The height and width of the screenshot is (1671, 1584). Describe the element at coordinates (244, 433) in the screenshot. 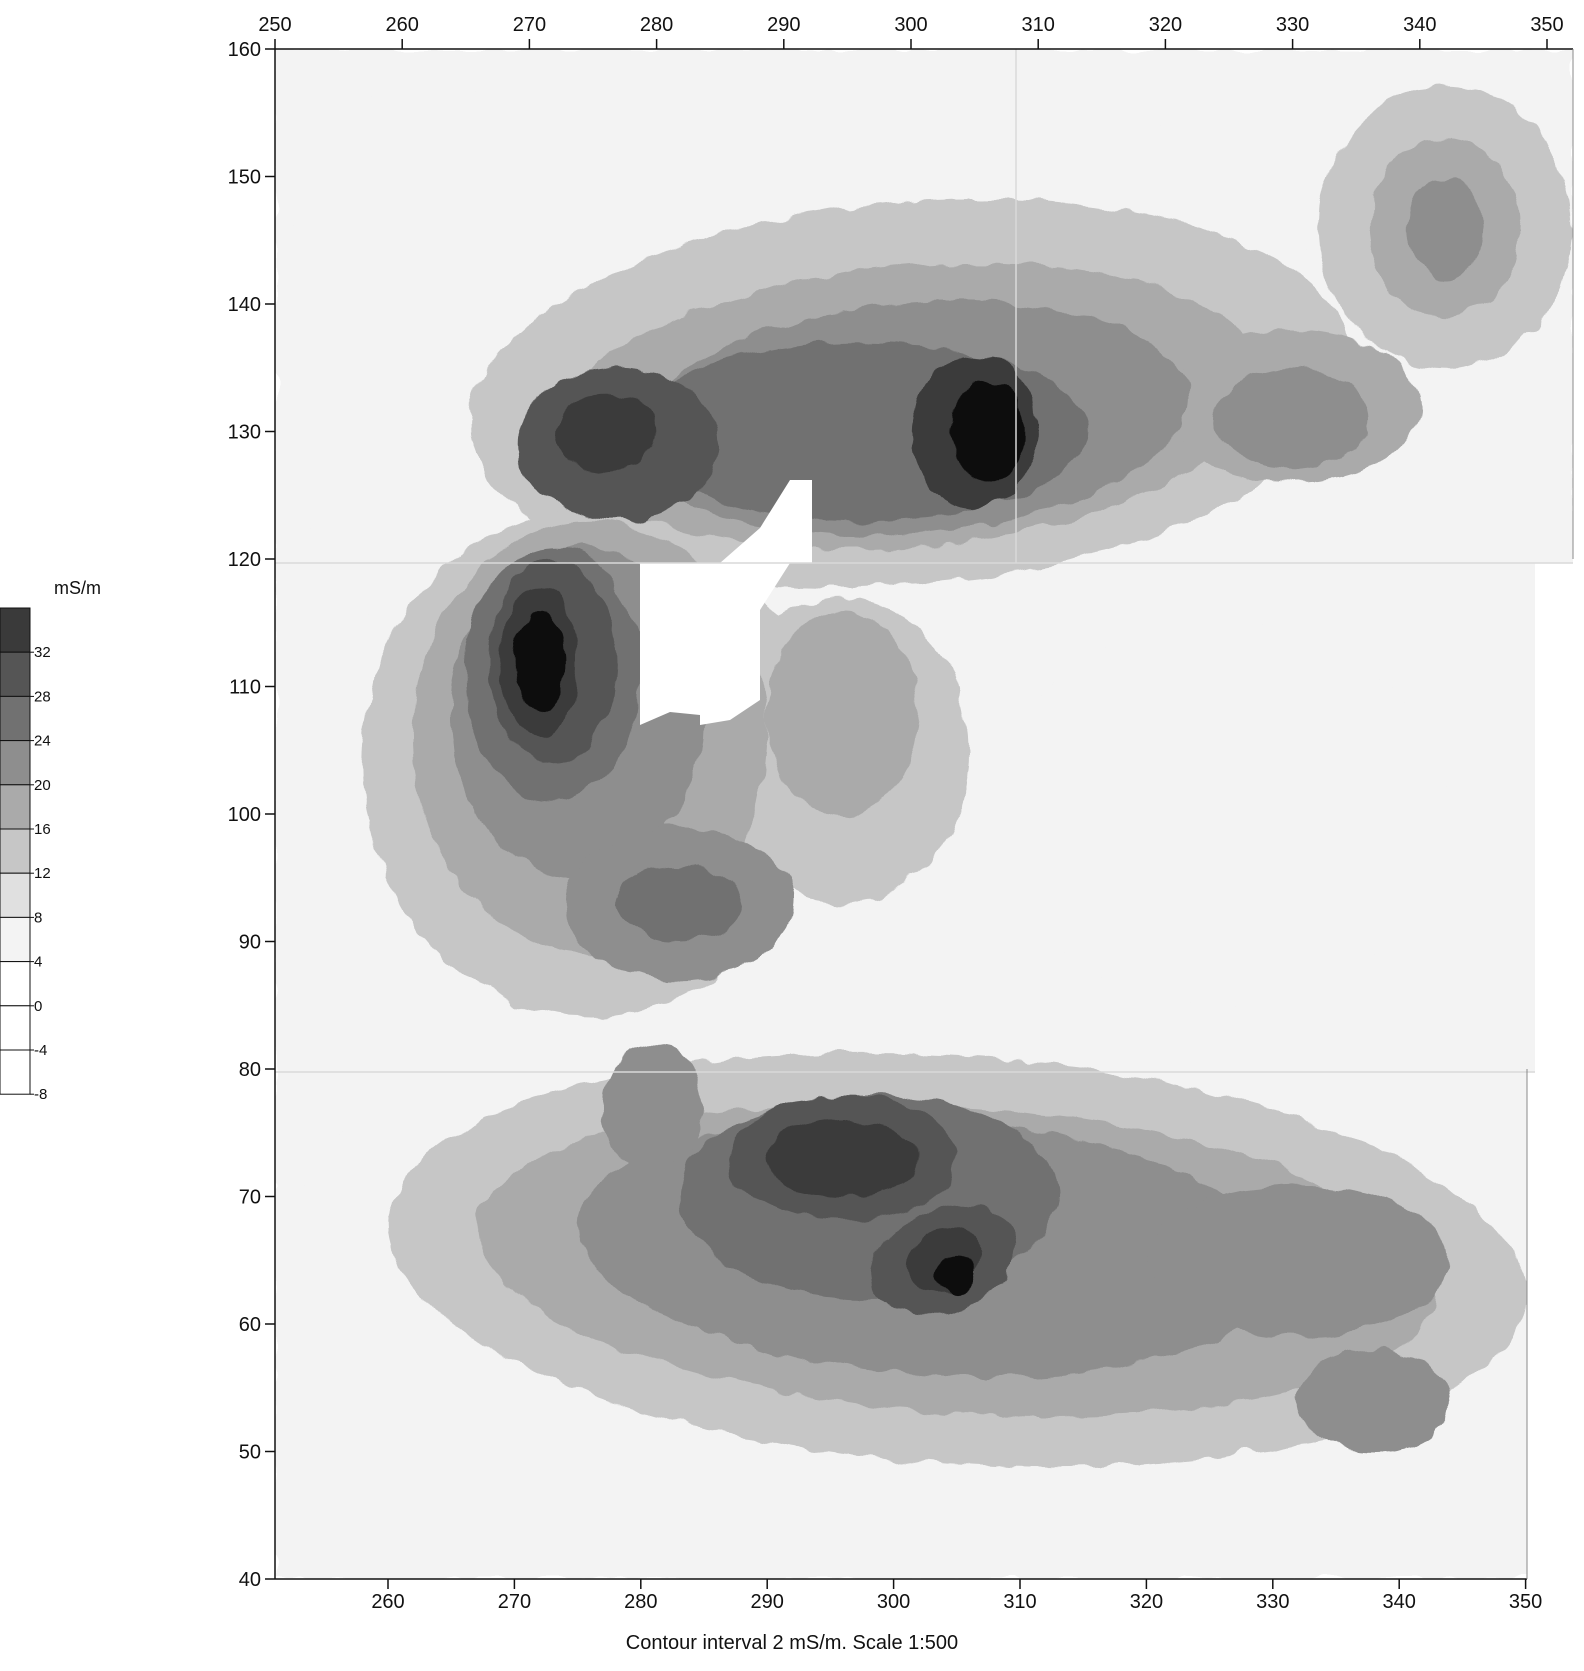

I see `y-tick-label-130: 130` at that location.